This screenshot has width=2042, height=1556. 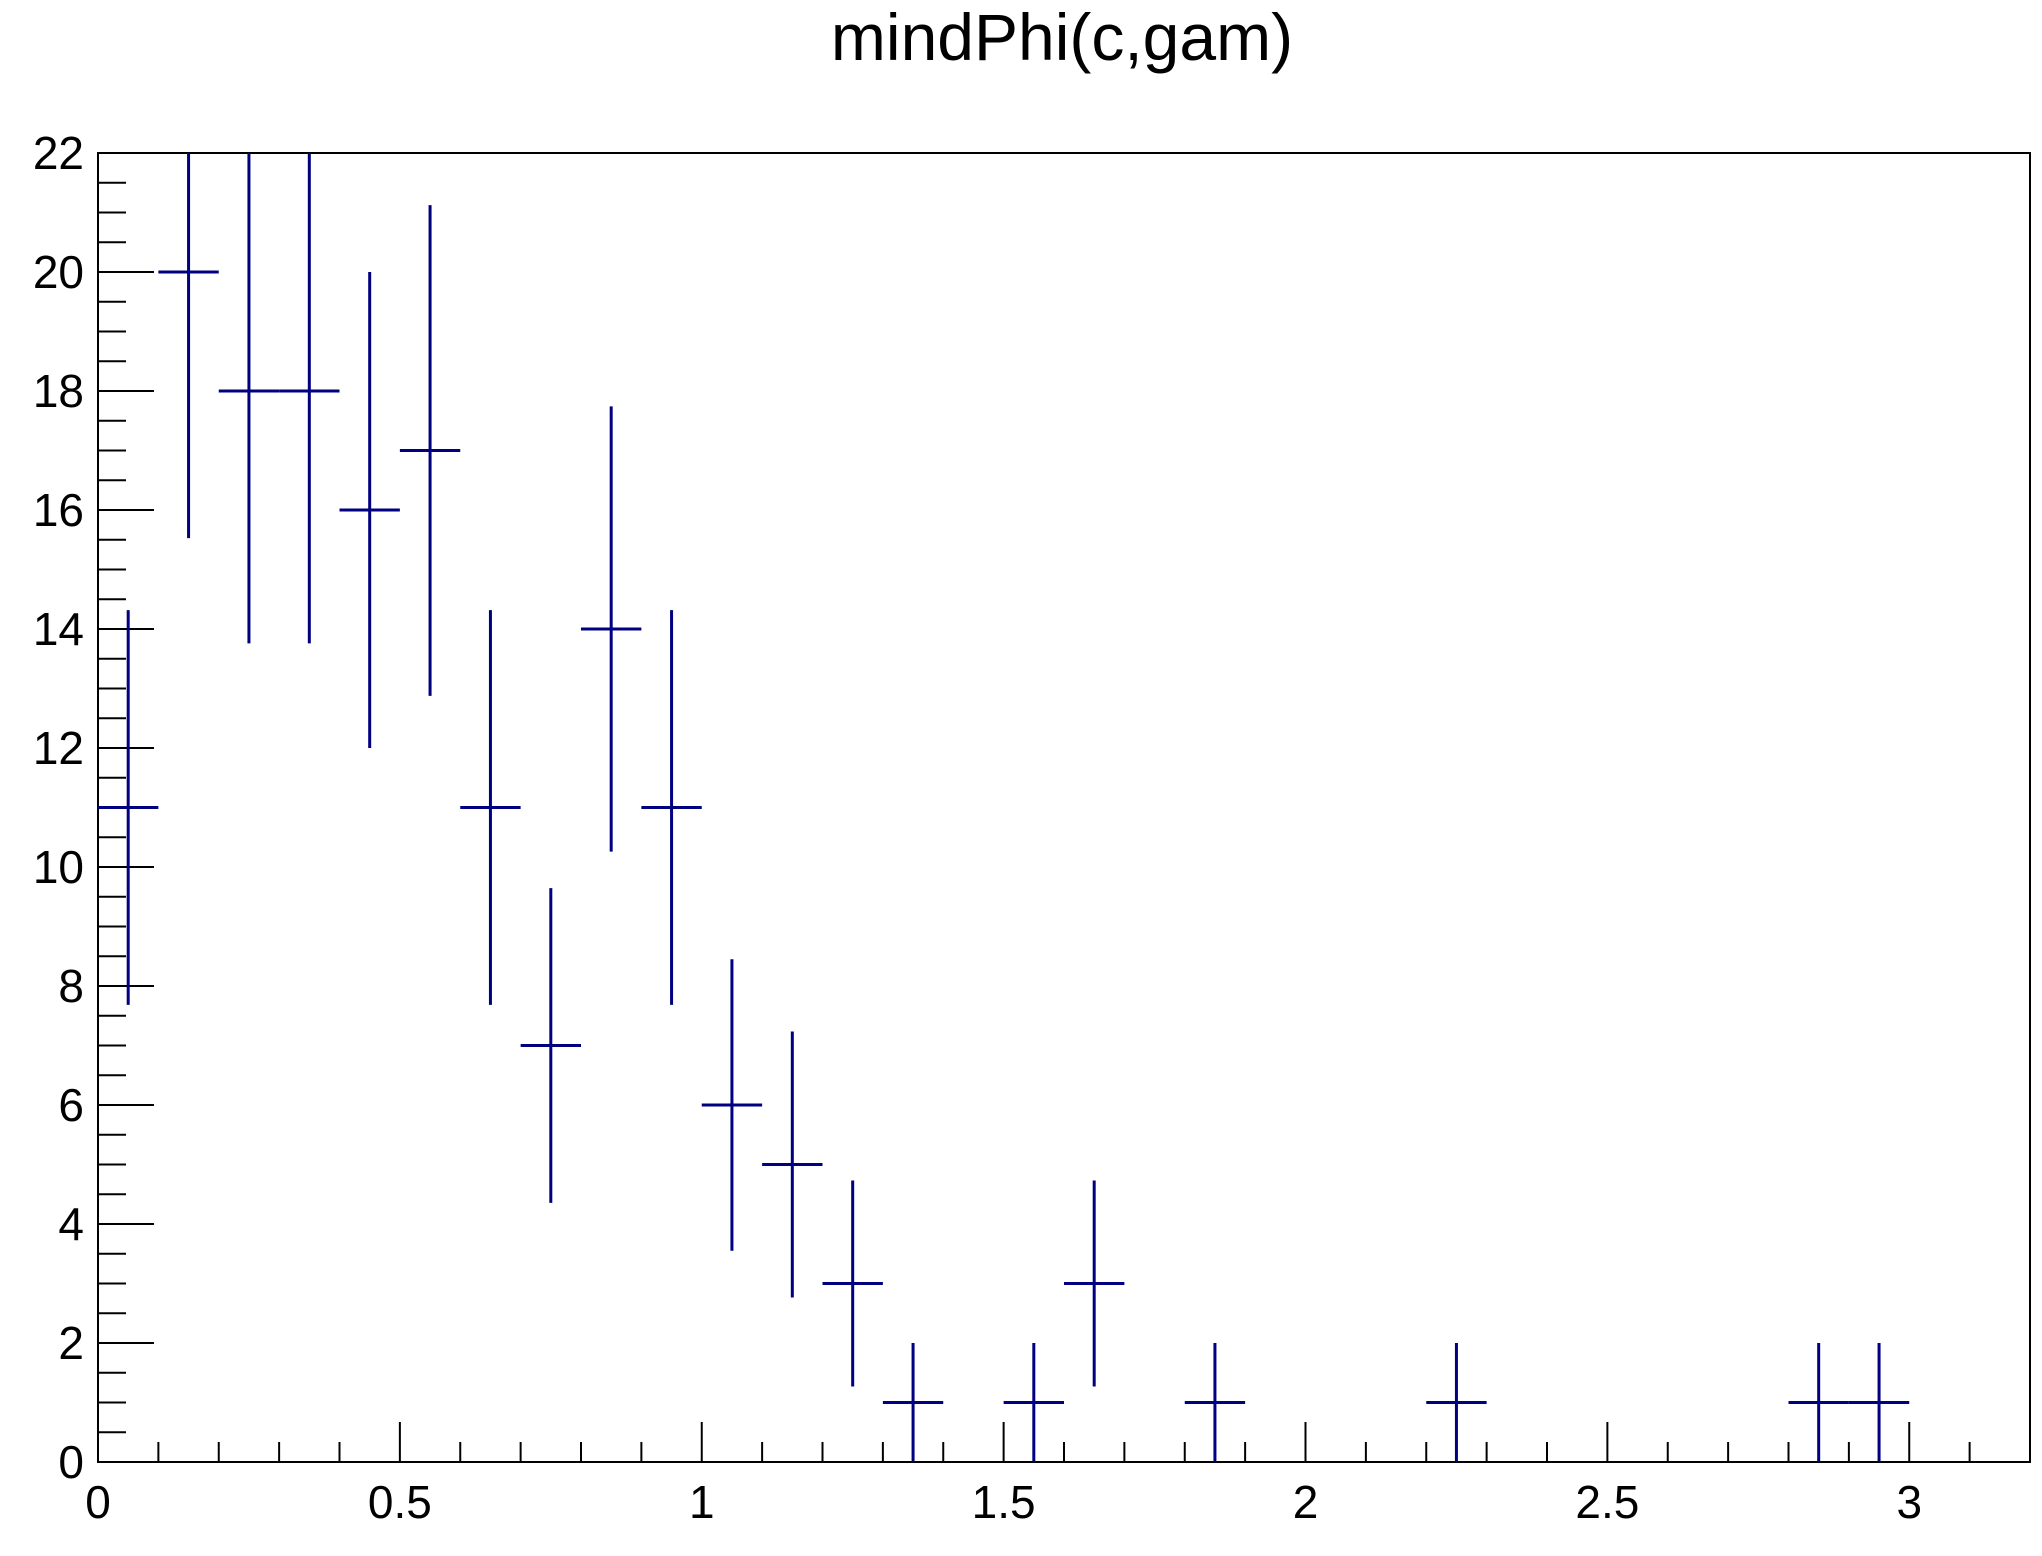 What do you see at coordinates (1306, 1502) in the screenshot?
I see `x-tick-label: 2` at bounding box center [1306, 1502].